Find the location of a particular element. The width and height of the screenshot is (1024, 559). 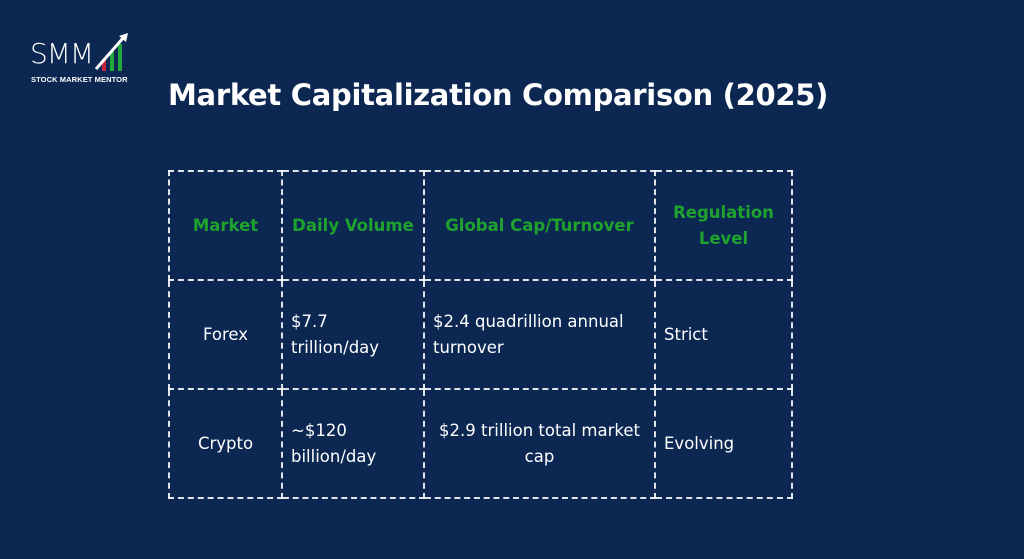

cell-global-cap: $2.9 trillion total market cap is located at coordinates (539, 443).